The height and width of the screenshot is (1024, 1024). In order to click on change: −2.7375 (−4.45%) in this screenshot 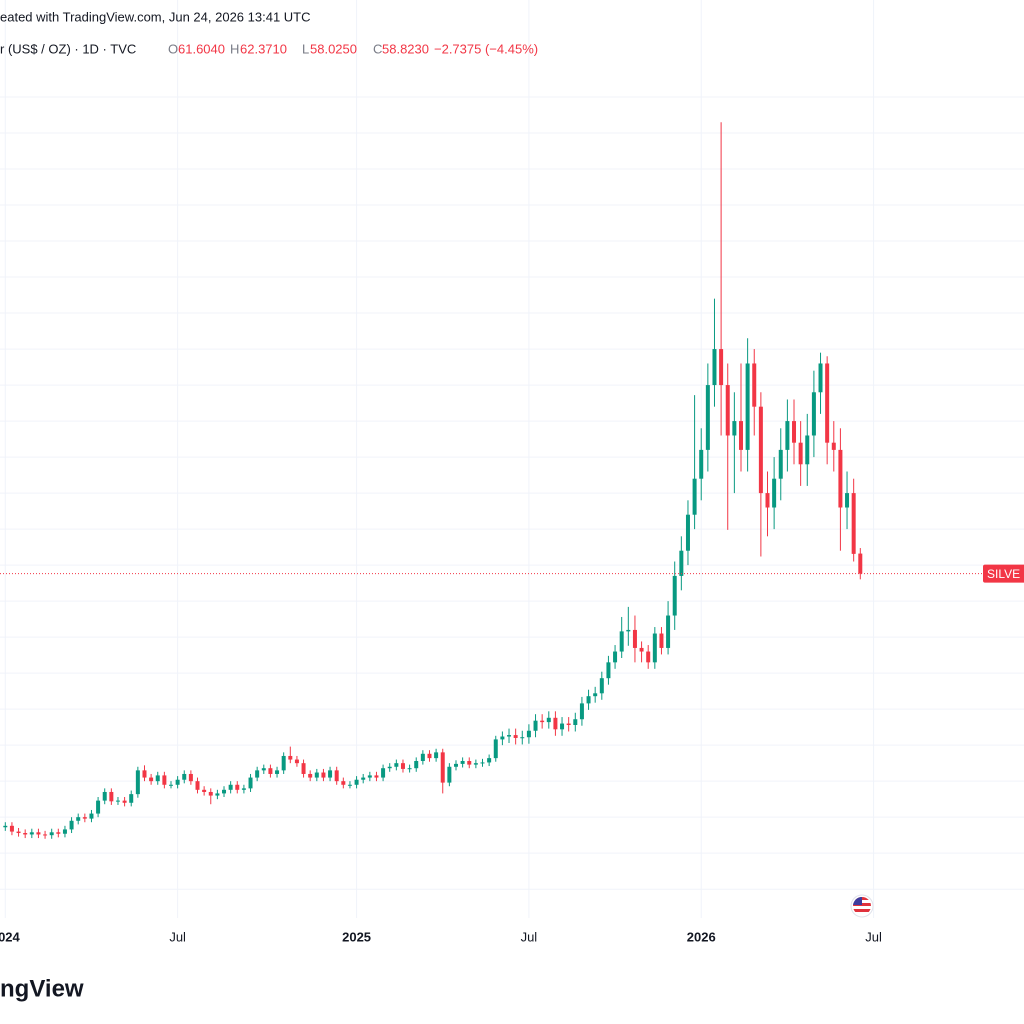, I will do `click(486, 48)`.